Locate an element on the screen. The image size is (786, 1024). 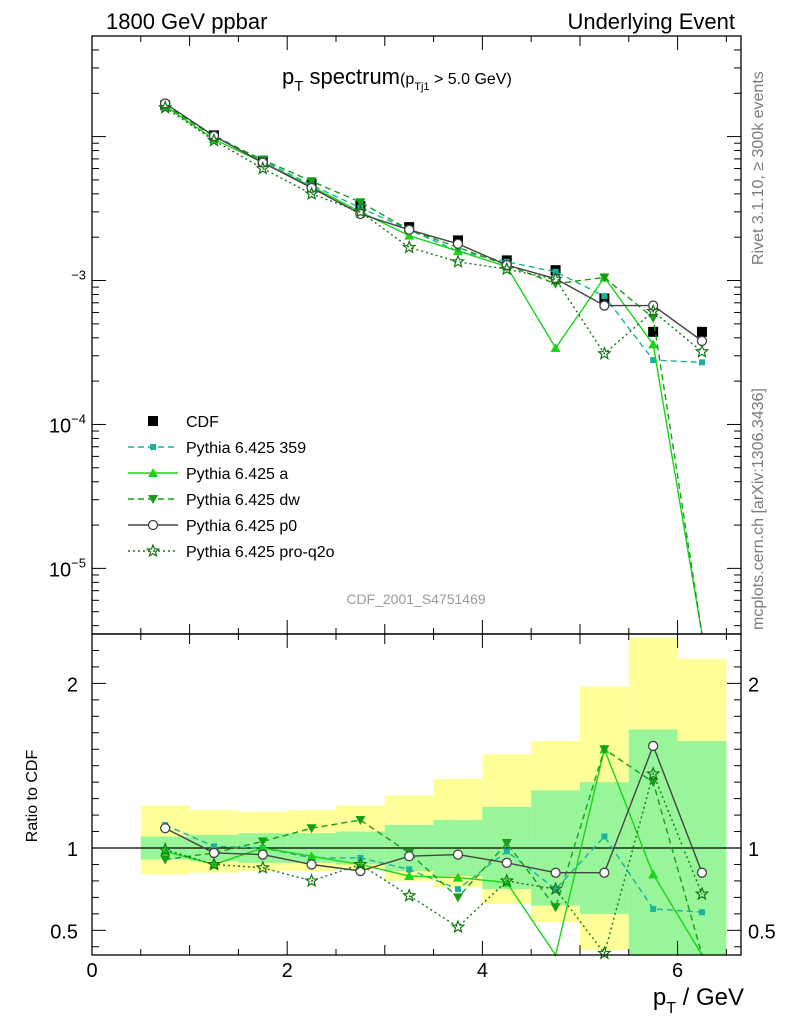
legend-entry: CDF is located at coordinates (183, 422).